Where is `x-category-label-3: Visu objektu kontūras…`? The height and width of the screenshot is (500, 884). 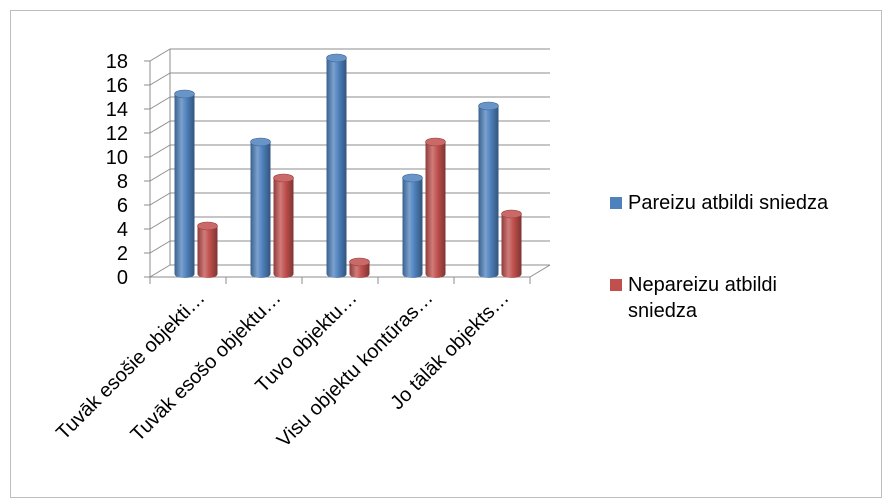 x-category-label-3: Visu objektu kontūras… is located at coordinates (355, 369).